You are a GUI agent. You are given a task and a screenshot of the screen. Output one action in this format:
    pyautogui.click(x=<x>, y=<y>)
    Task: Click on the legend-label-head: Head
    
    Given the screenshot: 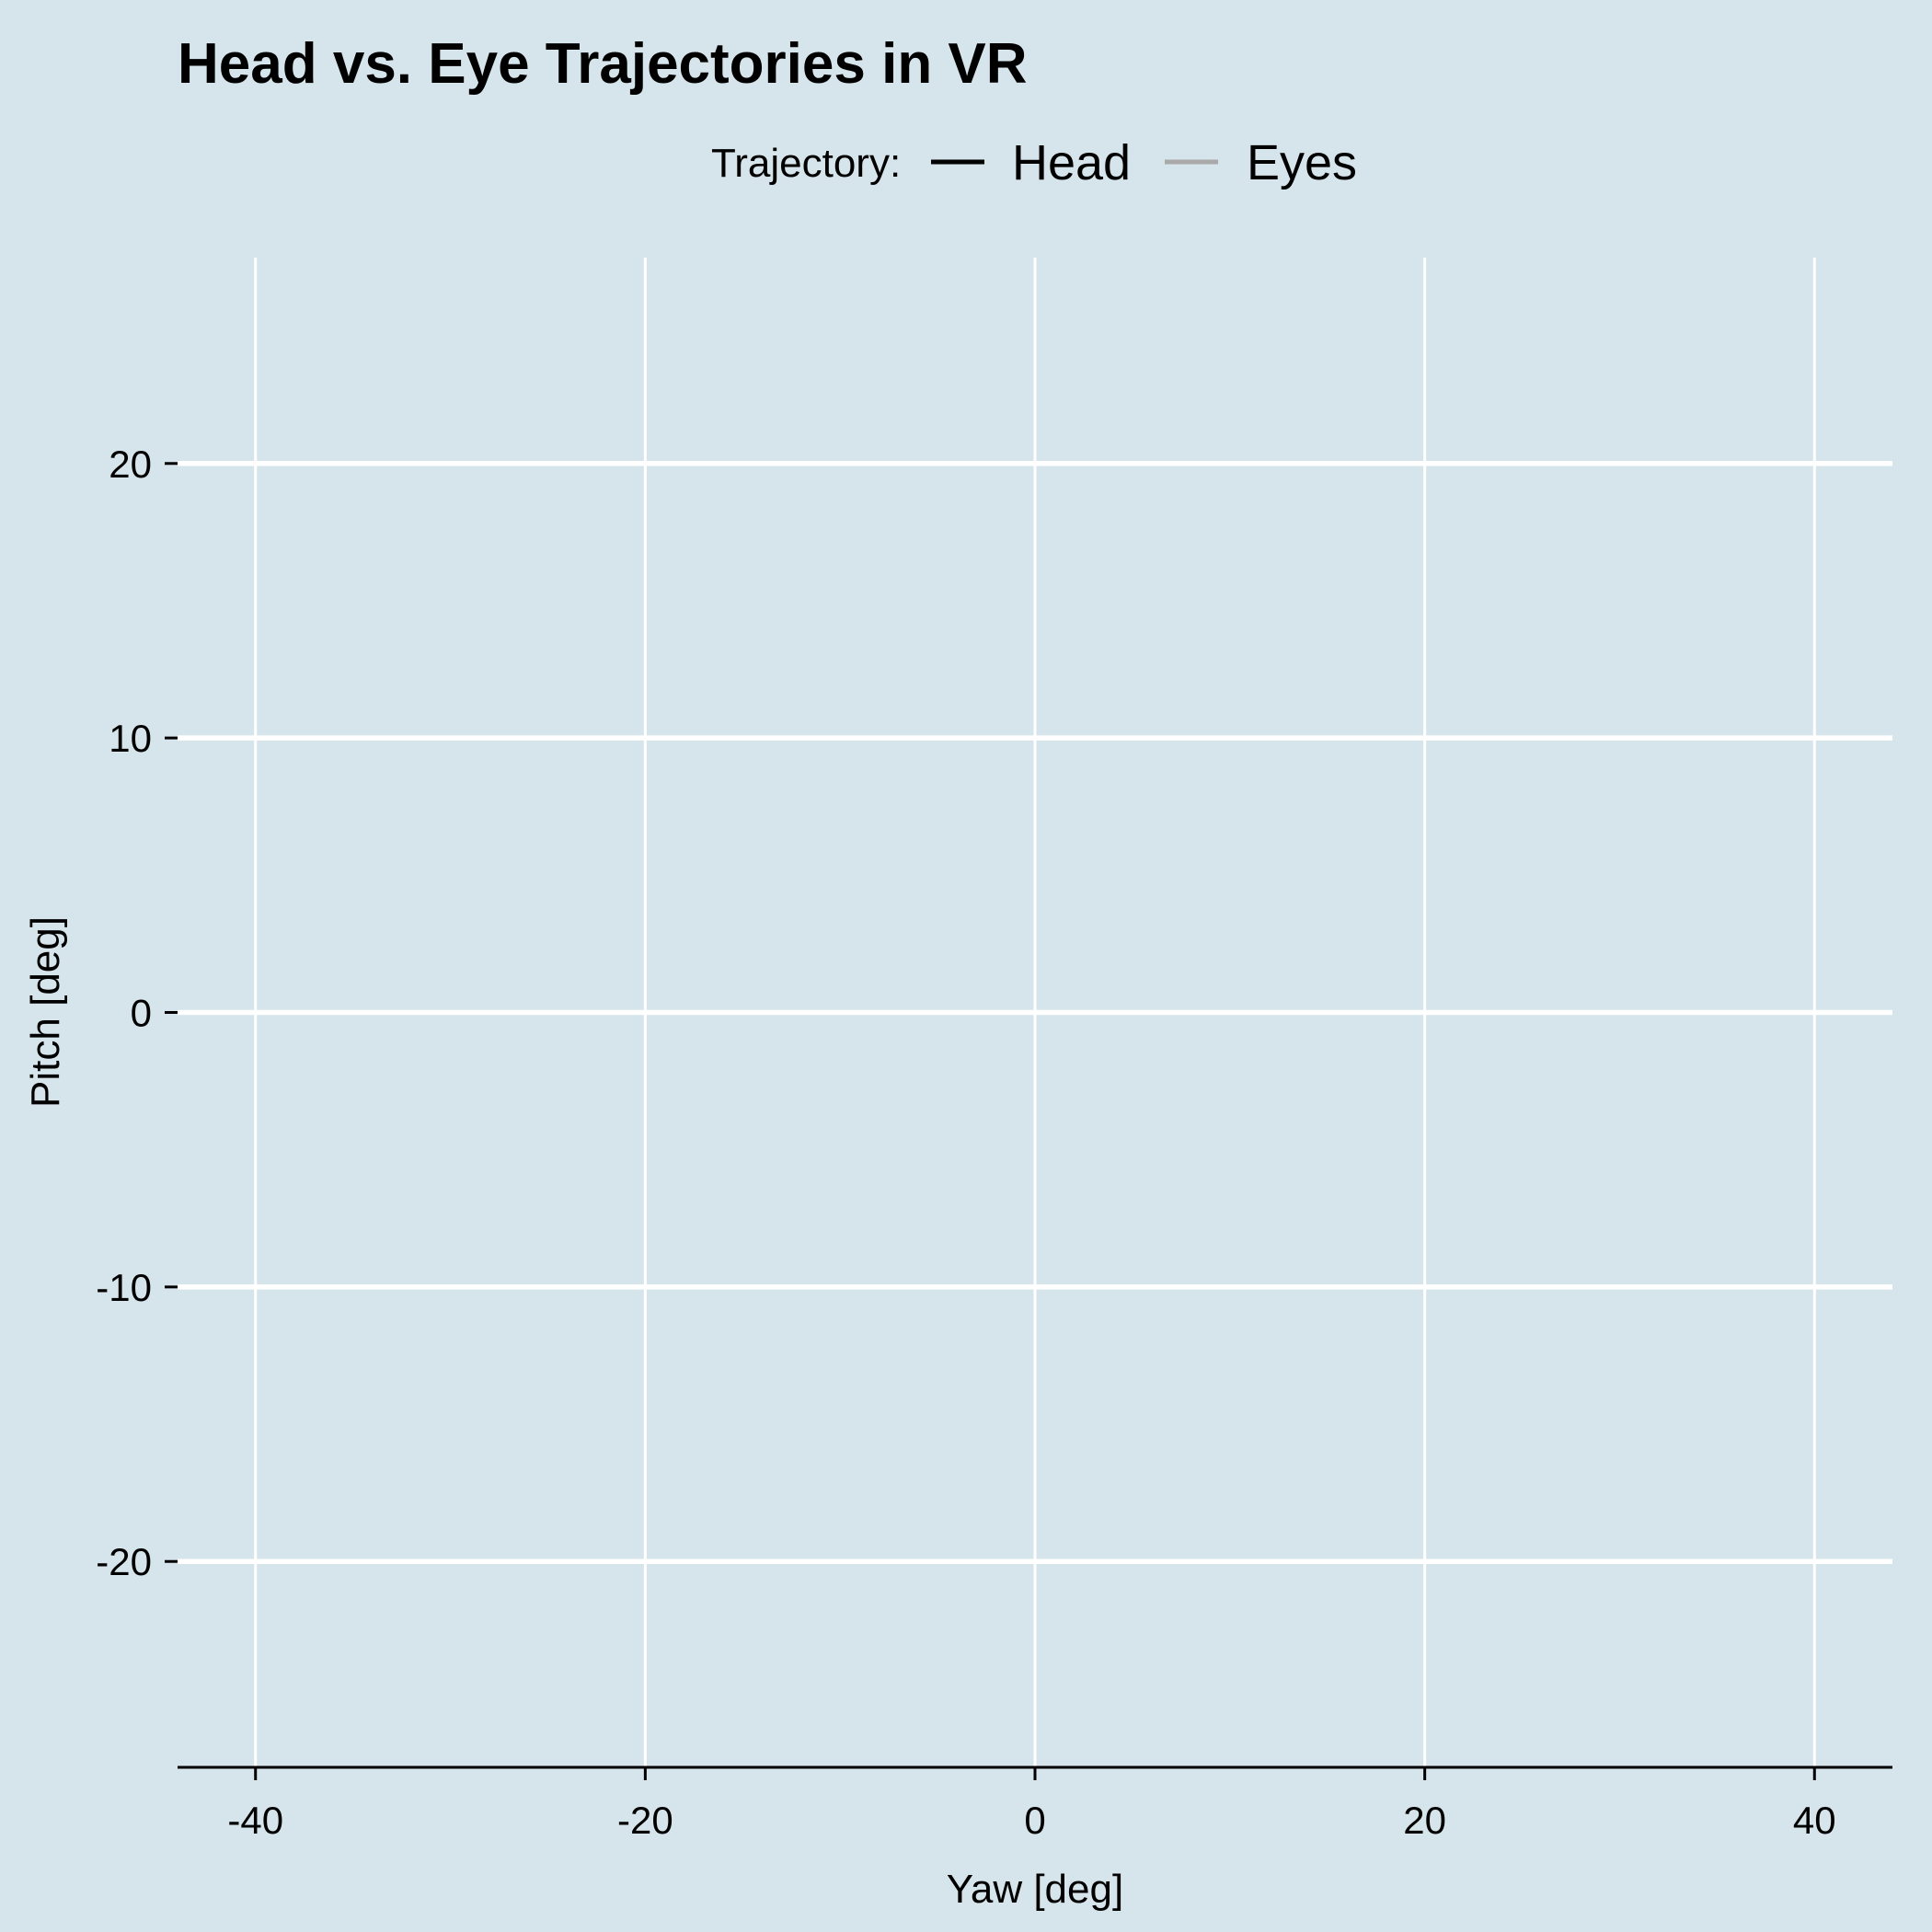 What is the action you would take?
    pyautogui.click(x=1071, y=162)
    